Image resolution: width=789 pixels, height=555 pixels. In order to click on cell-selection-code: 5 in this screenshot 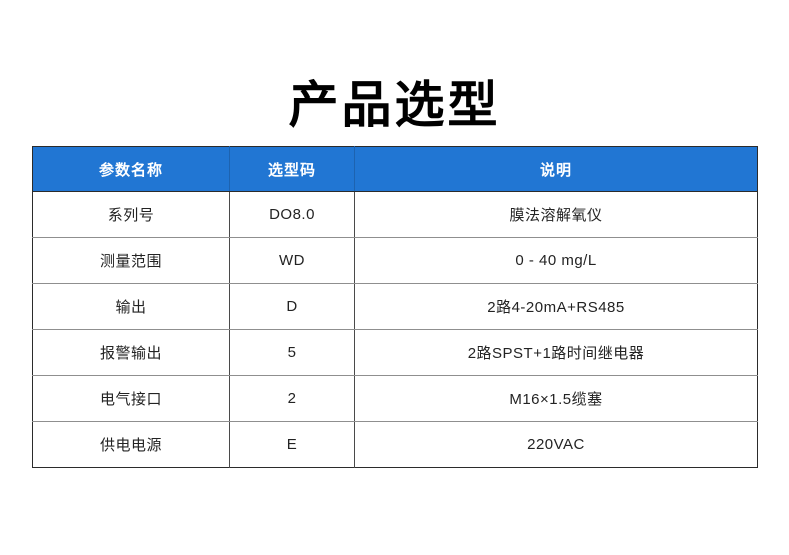, I will do `click(292, 352)`.